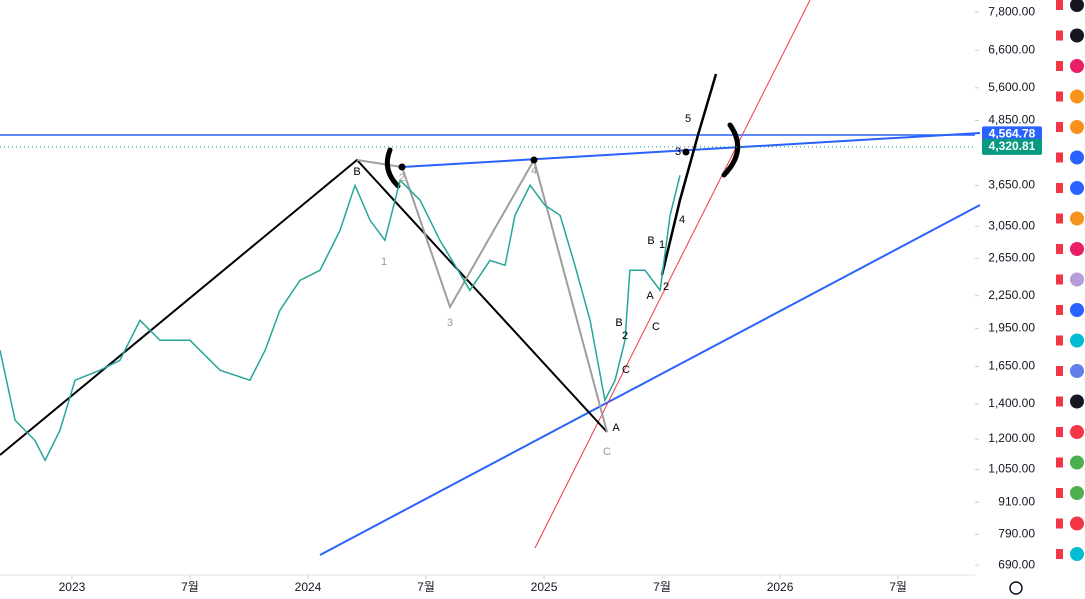 The width and height of the screenshot is (1085, 599). What do you see at coordinates (1011, 87) in the screenshot?
I see `y-tick-label: 5,600.00` at bounding box center [1011, 87].